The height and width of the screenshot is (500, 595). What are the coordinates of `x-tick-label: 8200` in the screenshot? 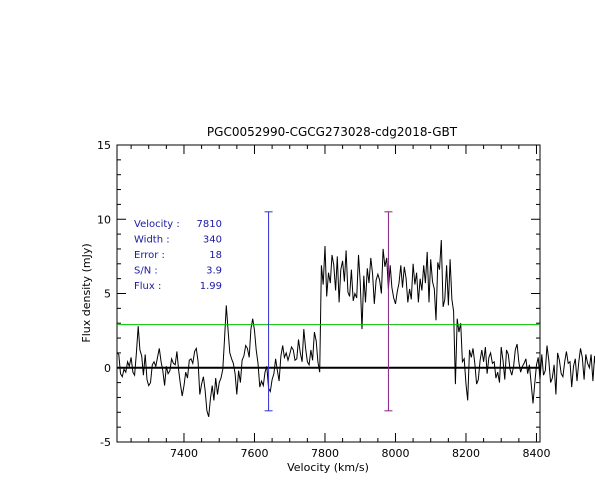 It's located at (466, 453).